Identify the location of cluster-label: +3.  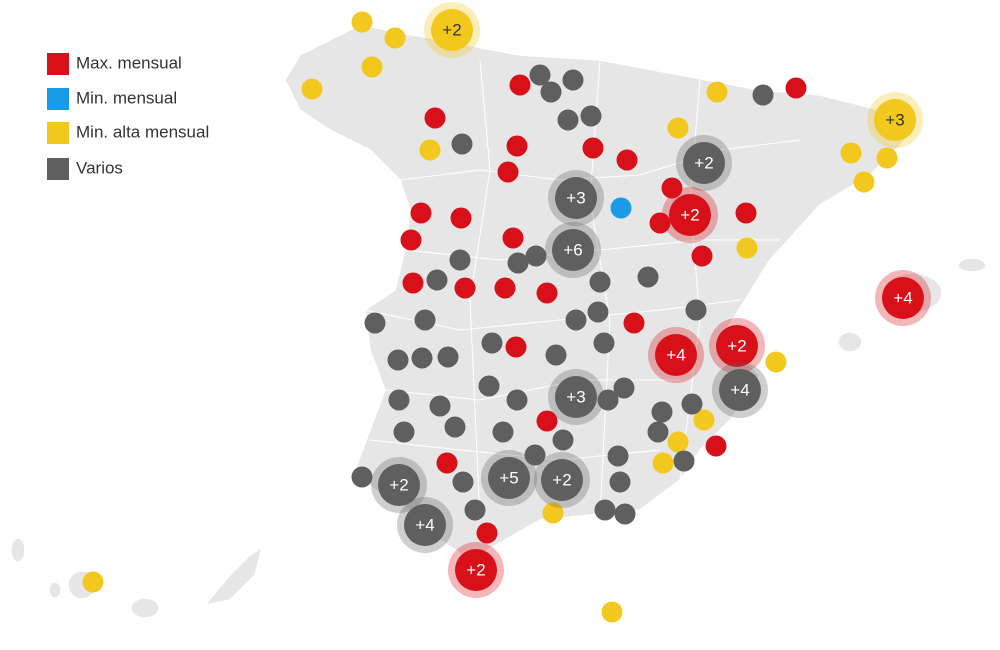
(575, 197).